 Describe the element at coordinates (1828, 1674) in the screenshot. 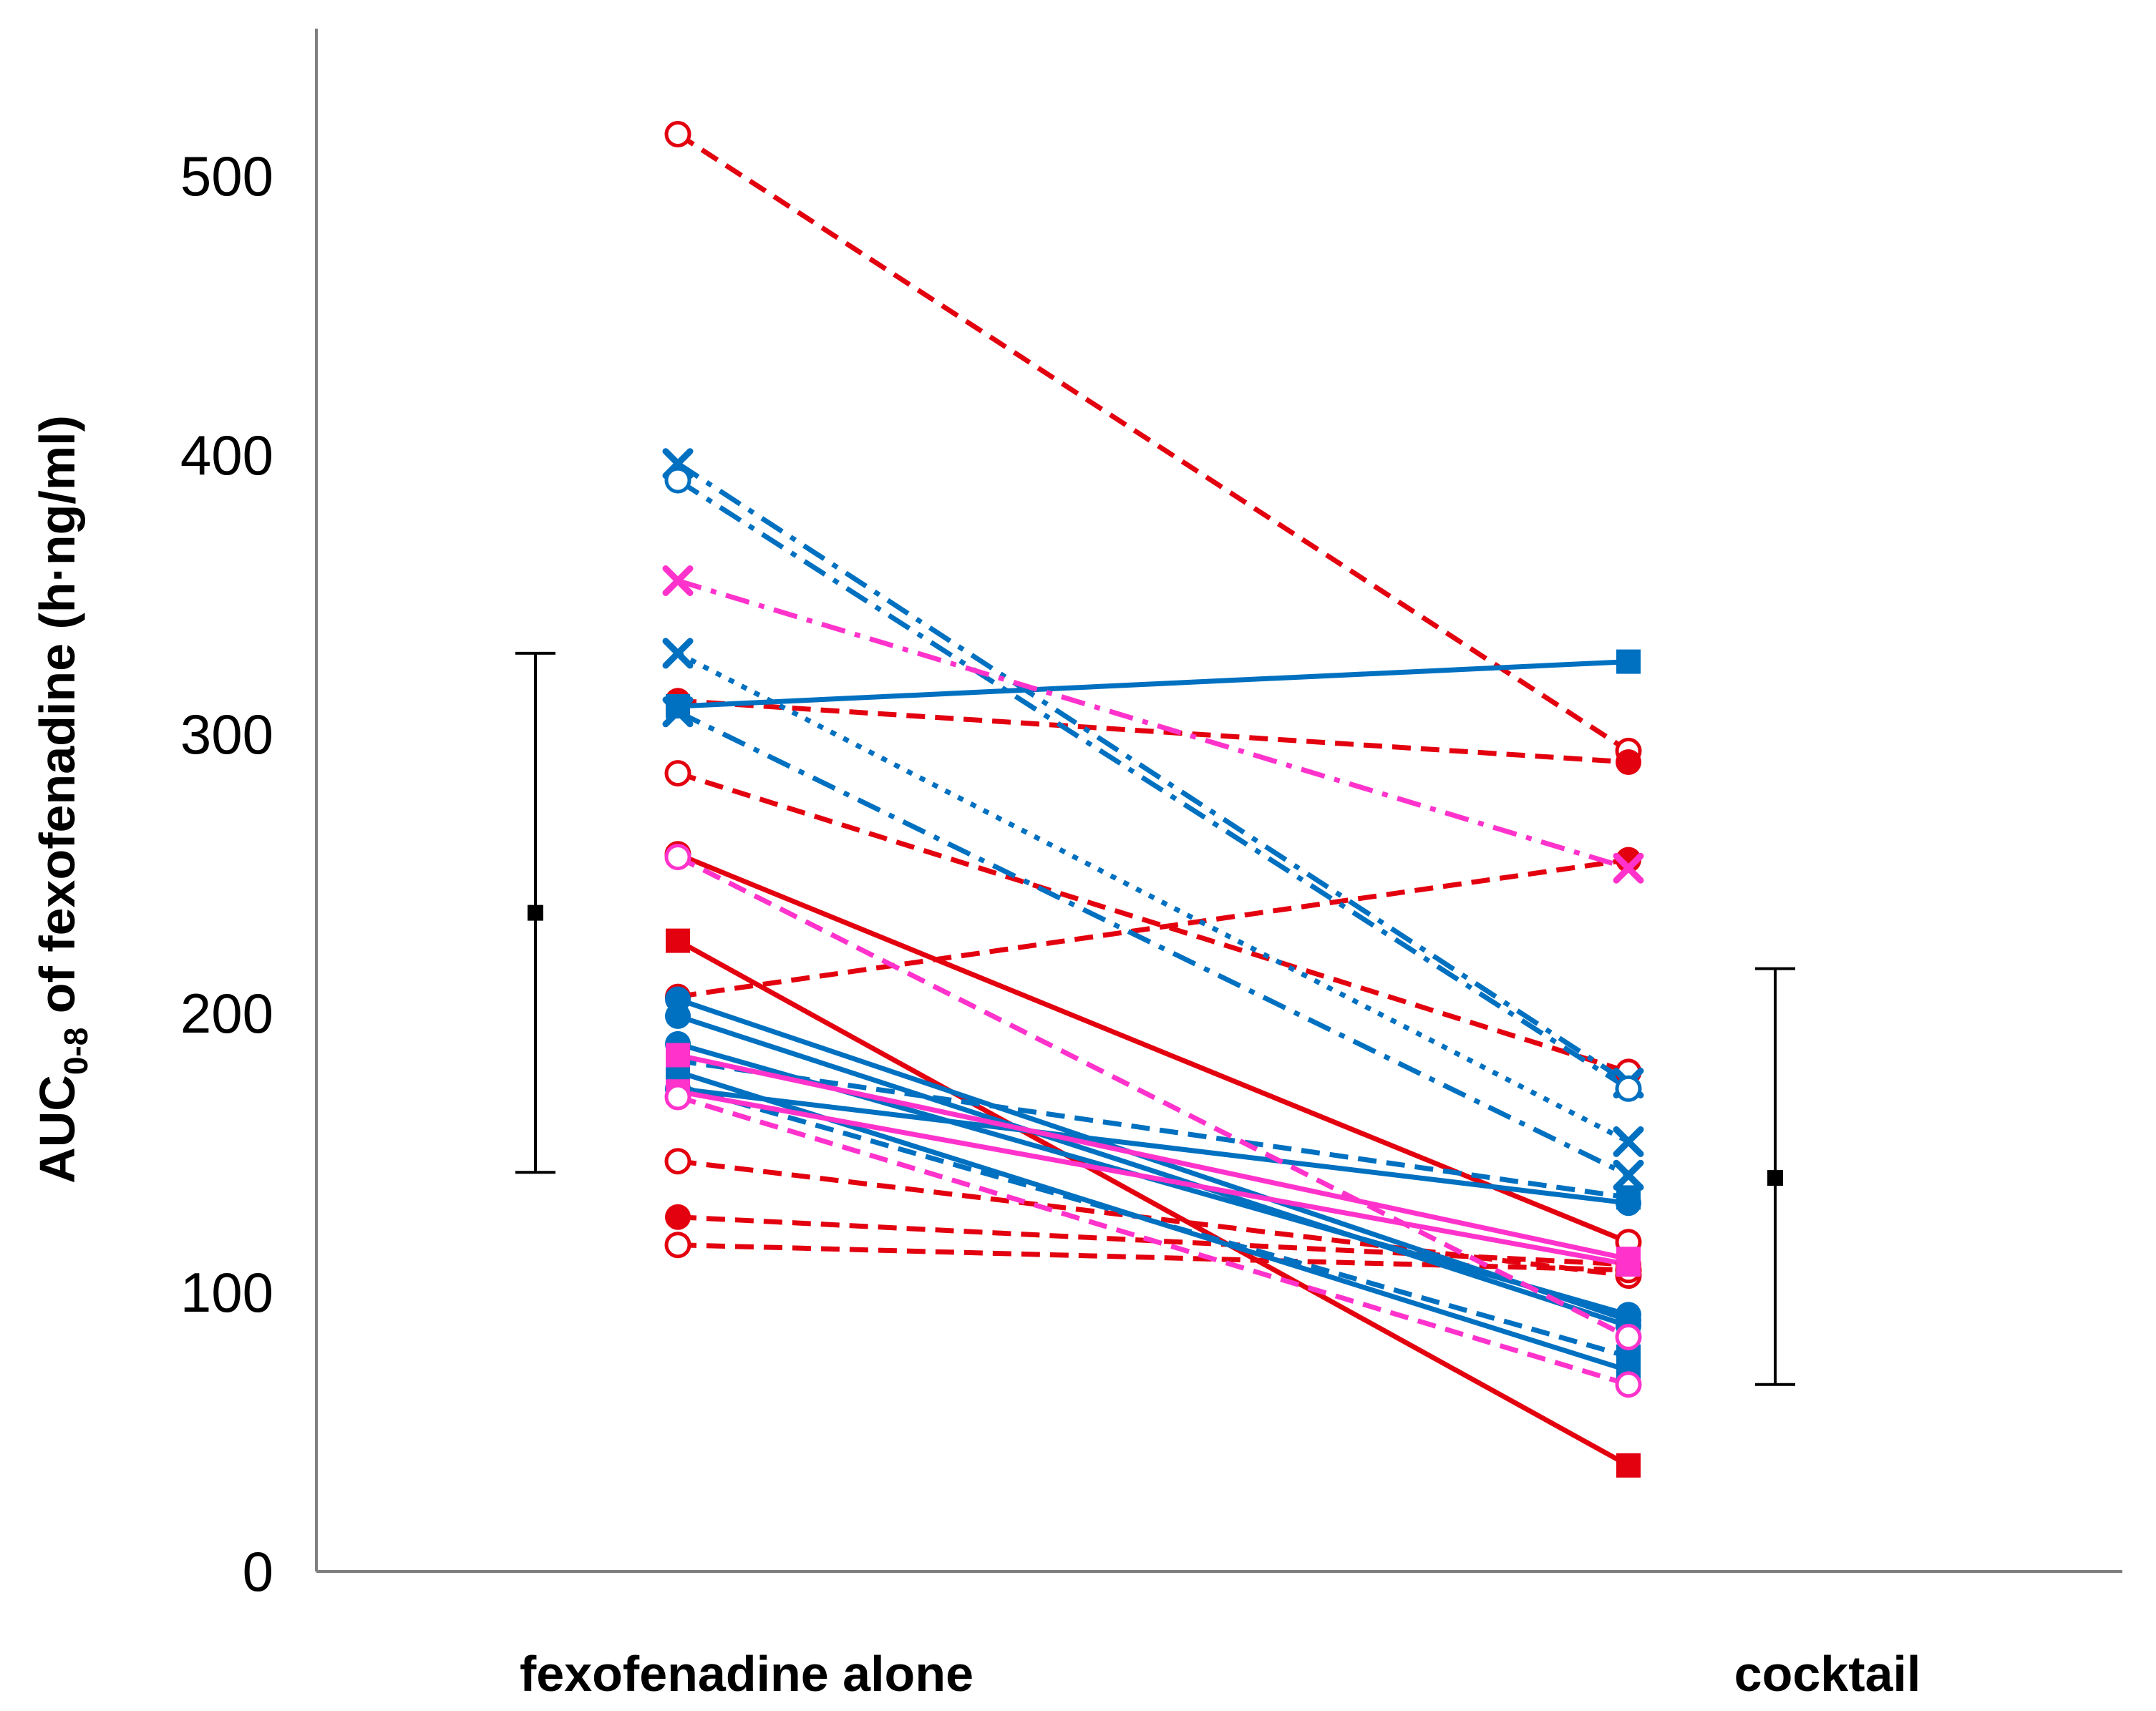

I see `category-label: cocktail` at that location.